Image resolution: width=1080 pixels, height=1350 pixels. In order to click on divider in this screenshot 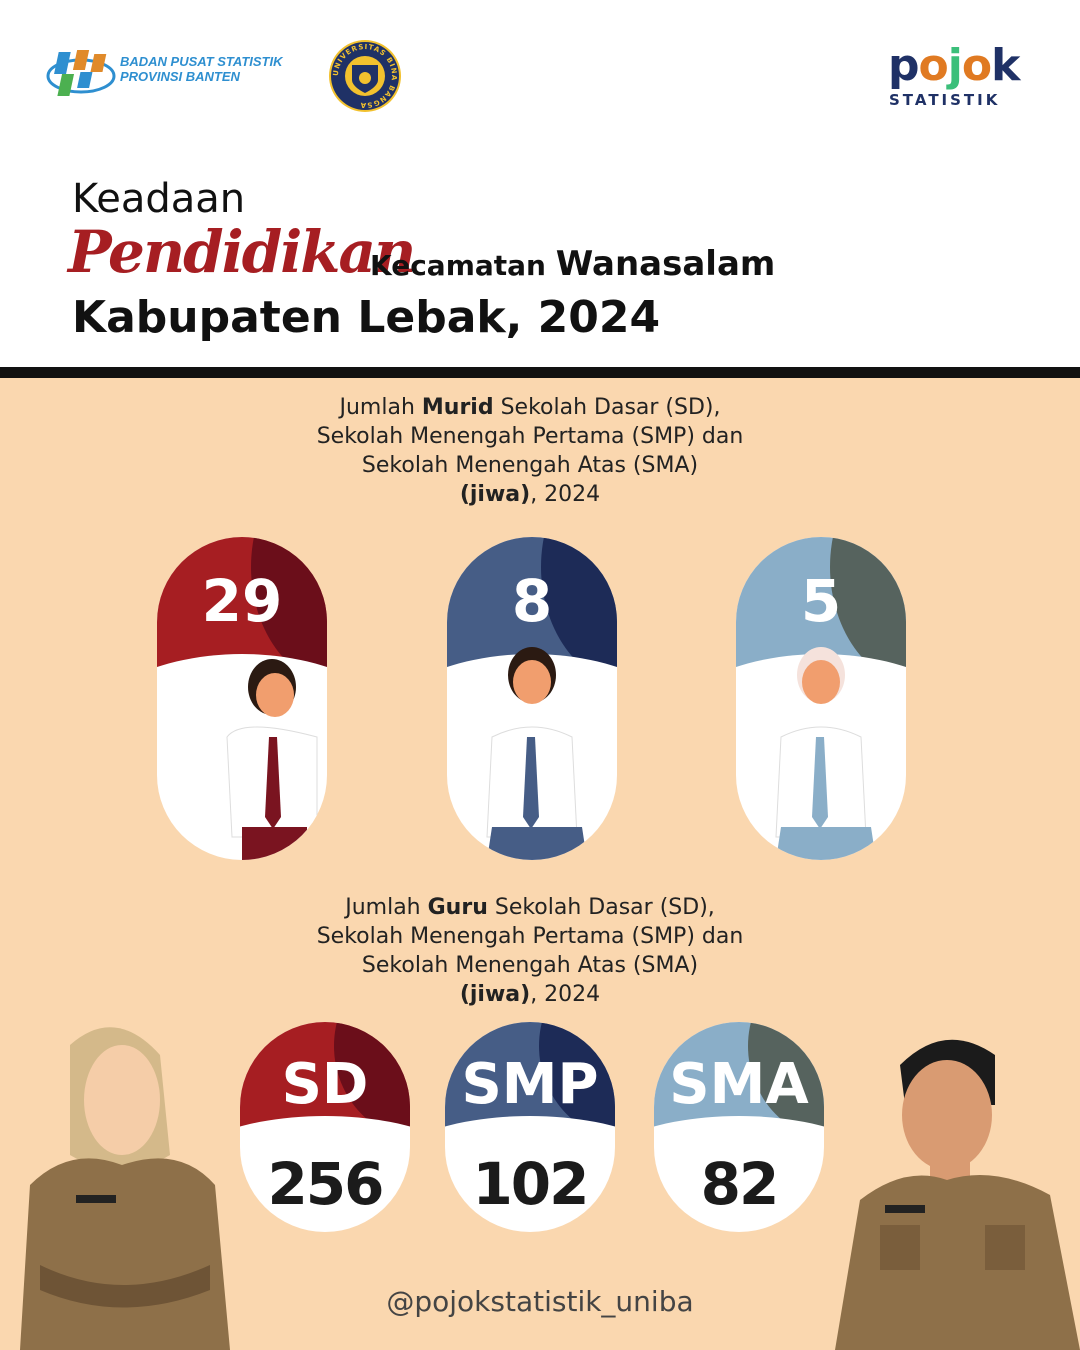, I will do `click(540, 372)`.